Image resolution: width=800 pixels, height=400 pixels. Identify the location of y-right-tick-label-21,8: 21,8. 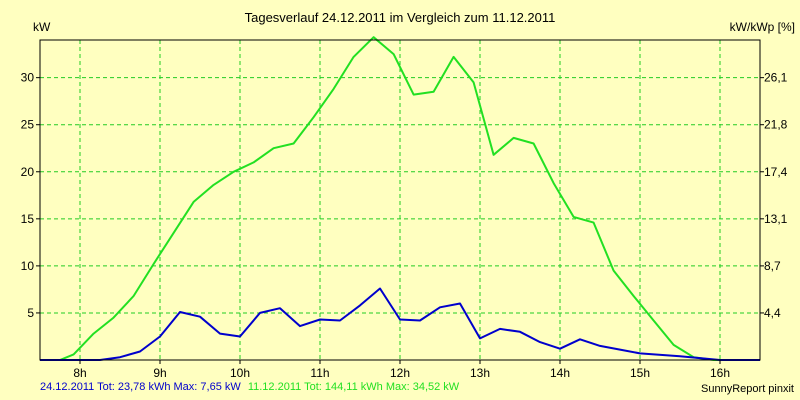
(776, 125).